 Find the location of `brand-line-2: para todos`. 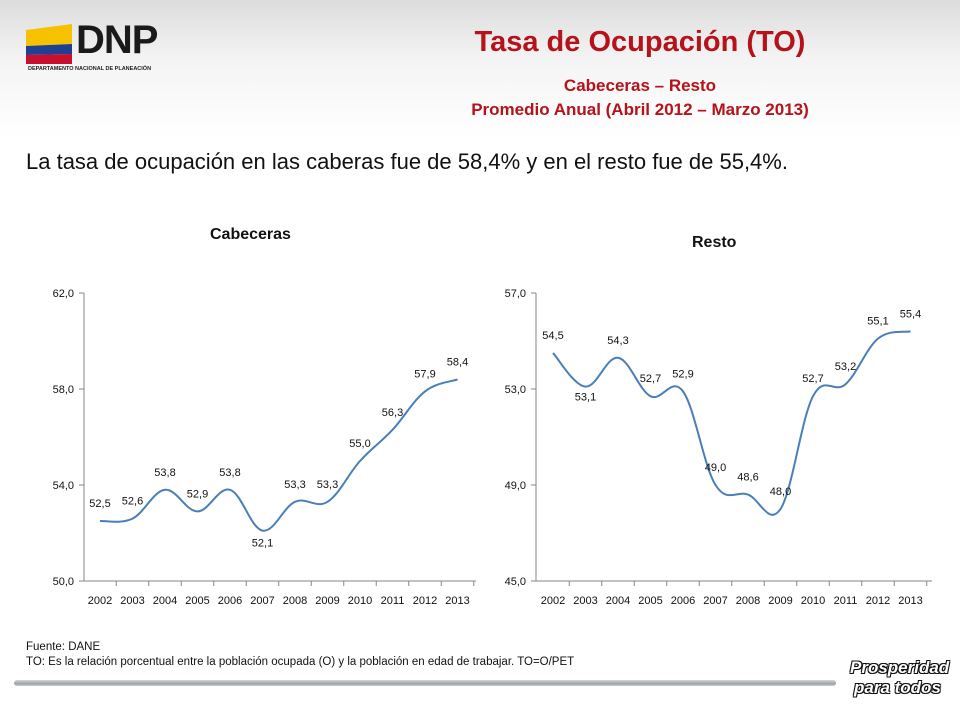

brand-line-2: para todos is located at coordinates (897, 687).